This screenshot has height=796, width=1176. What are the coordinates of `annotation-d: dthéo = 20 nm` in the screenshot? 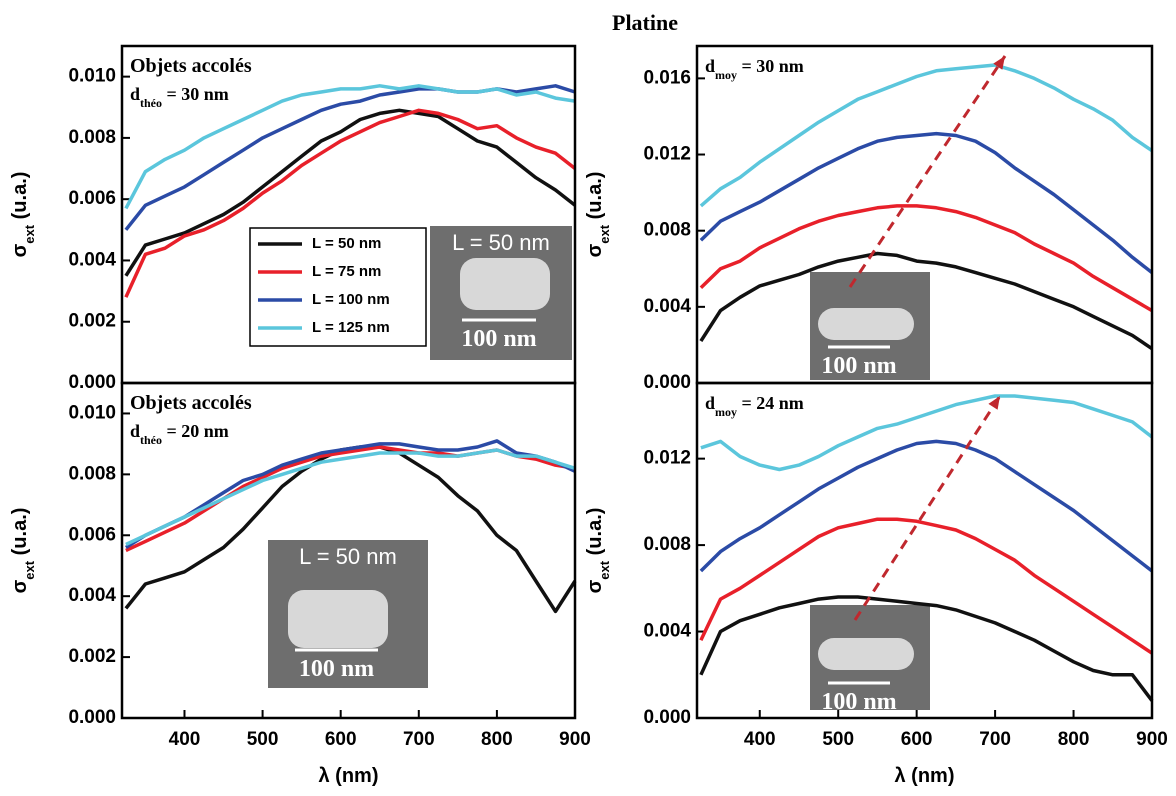 It's located at (179, 434).